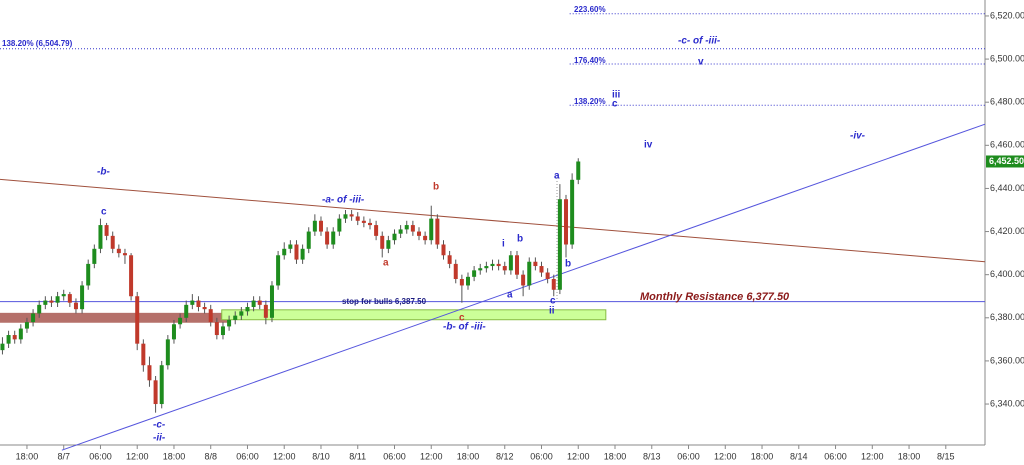  I want to click on x-tick-label: 8/7, so click(63, 456).